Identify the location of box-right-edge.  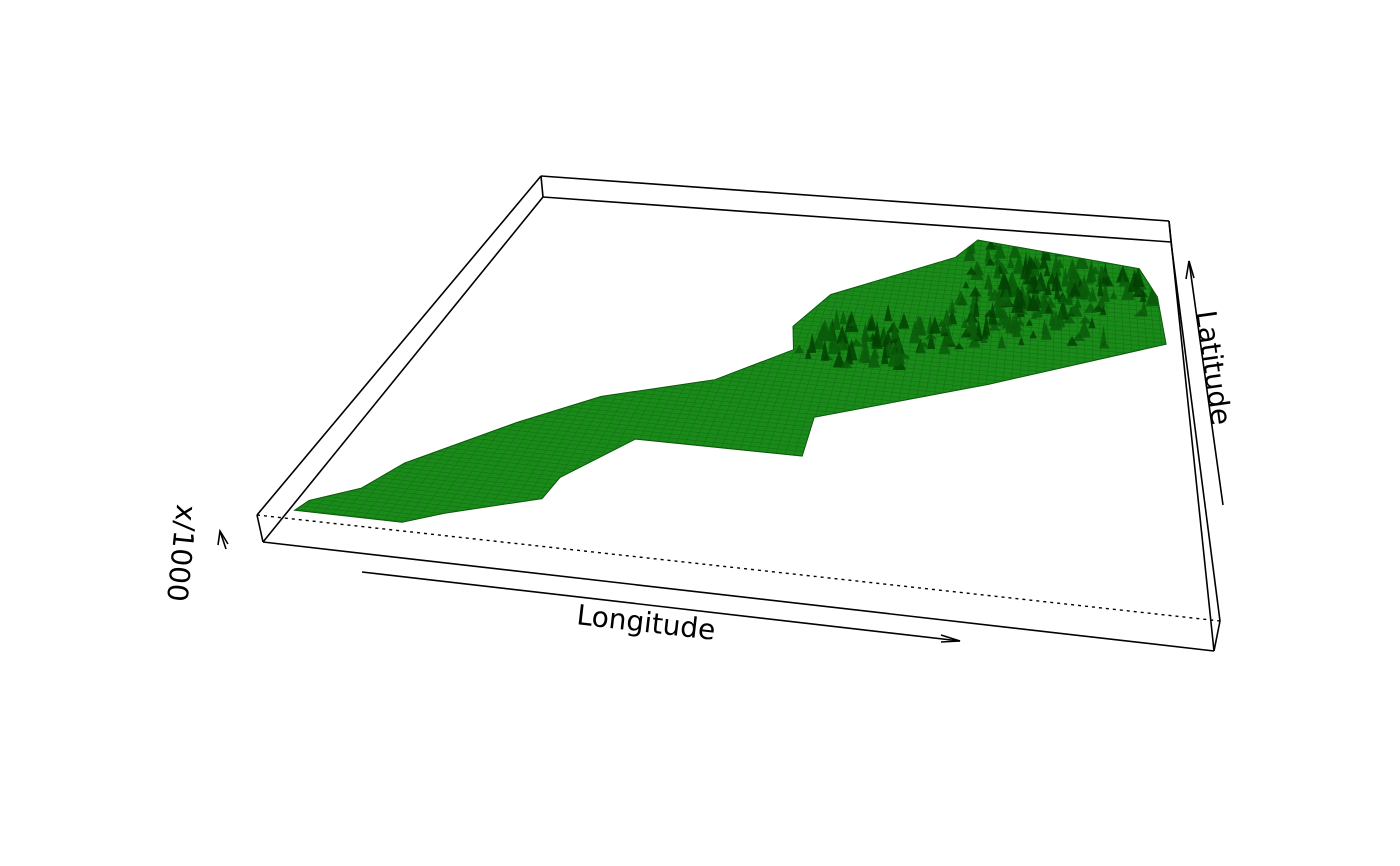
(1191, 436).